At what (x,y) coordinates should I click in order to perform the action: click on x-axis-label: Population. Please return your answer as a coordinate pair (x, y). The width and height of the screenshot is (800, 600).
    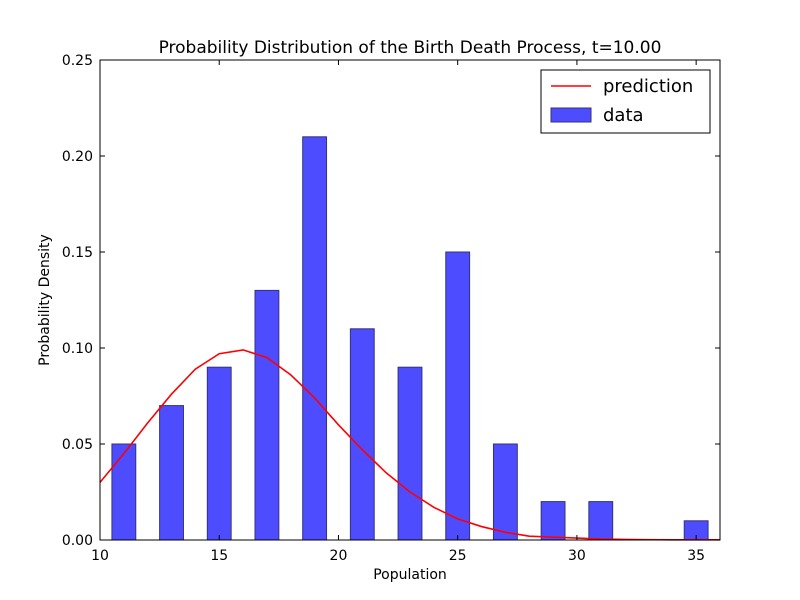
    Looking at the image, I should click on (410, 575).